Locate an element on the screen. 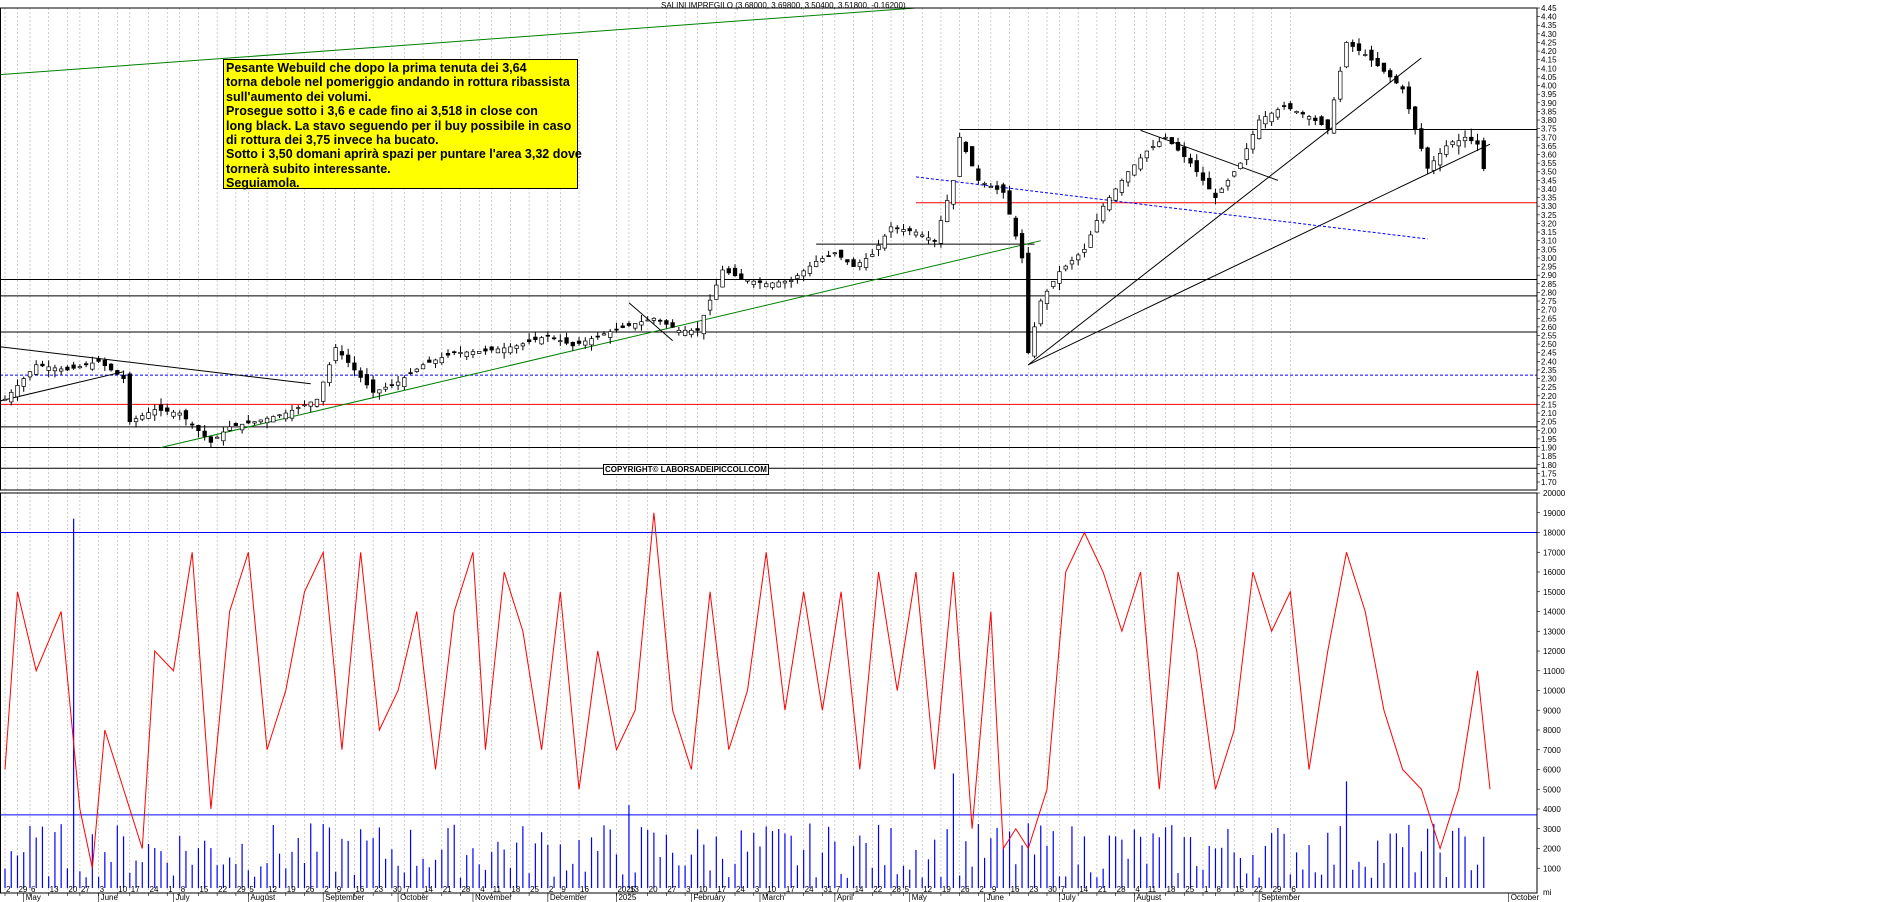 This screenshot has width=1890, height=902. price-tick-label: 2.00 is located at coordinates (1549, 430).